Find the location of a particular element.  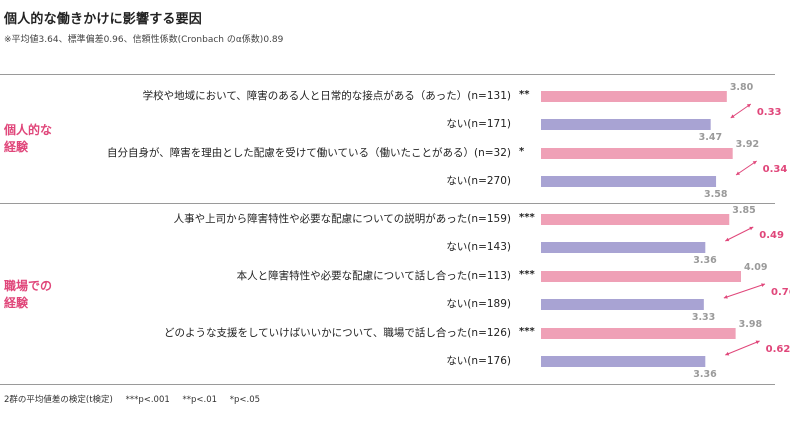

divider-bottom is located at coordinates (387, 384).